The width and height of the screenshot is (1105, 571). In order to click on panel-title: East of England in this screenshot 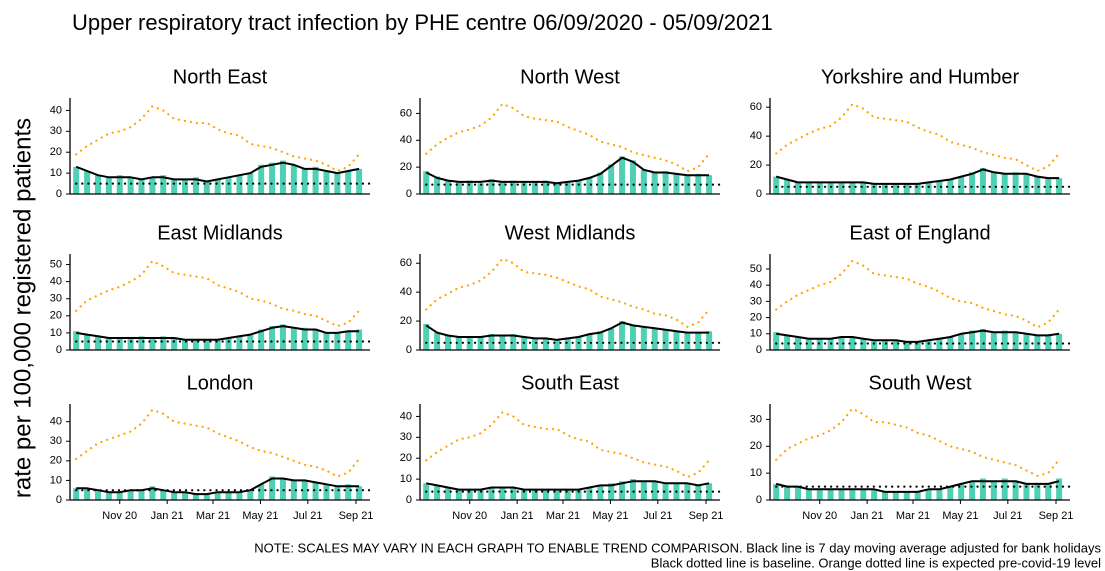, I will do `click(919, 233)`.